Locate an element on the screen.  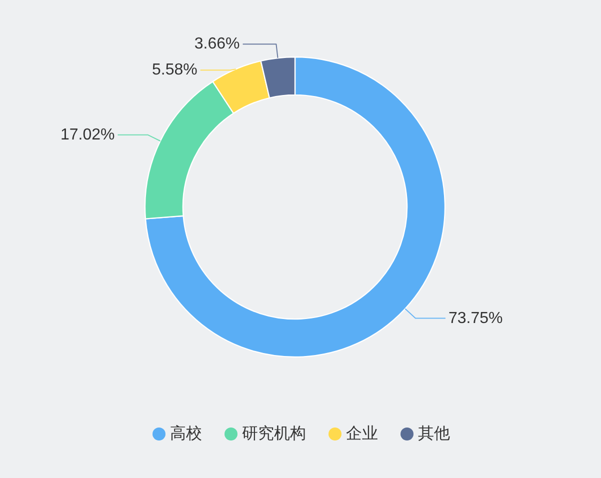
data-label: 5.58% is located at coordinates (175, 70).